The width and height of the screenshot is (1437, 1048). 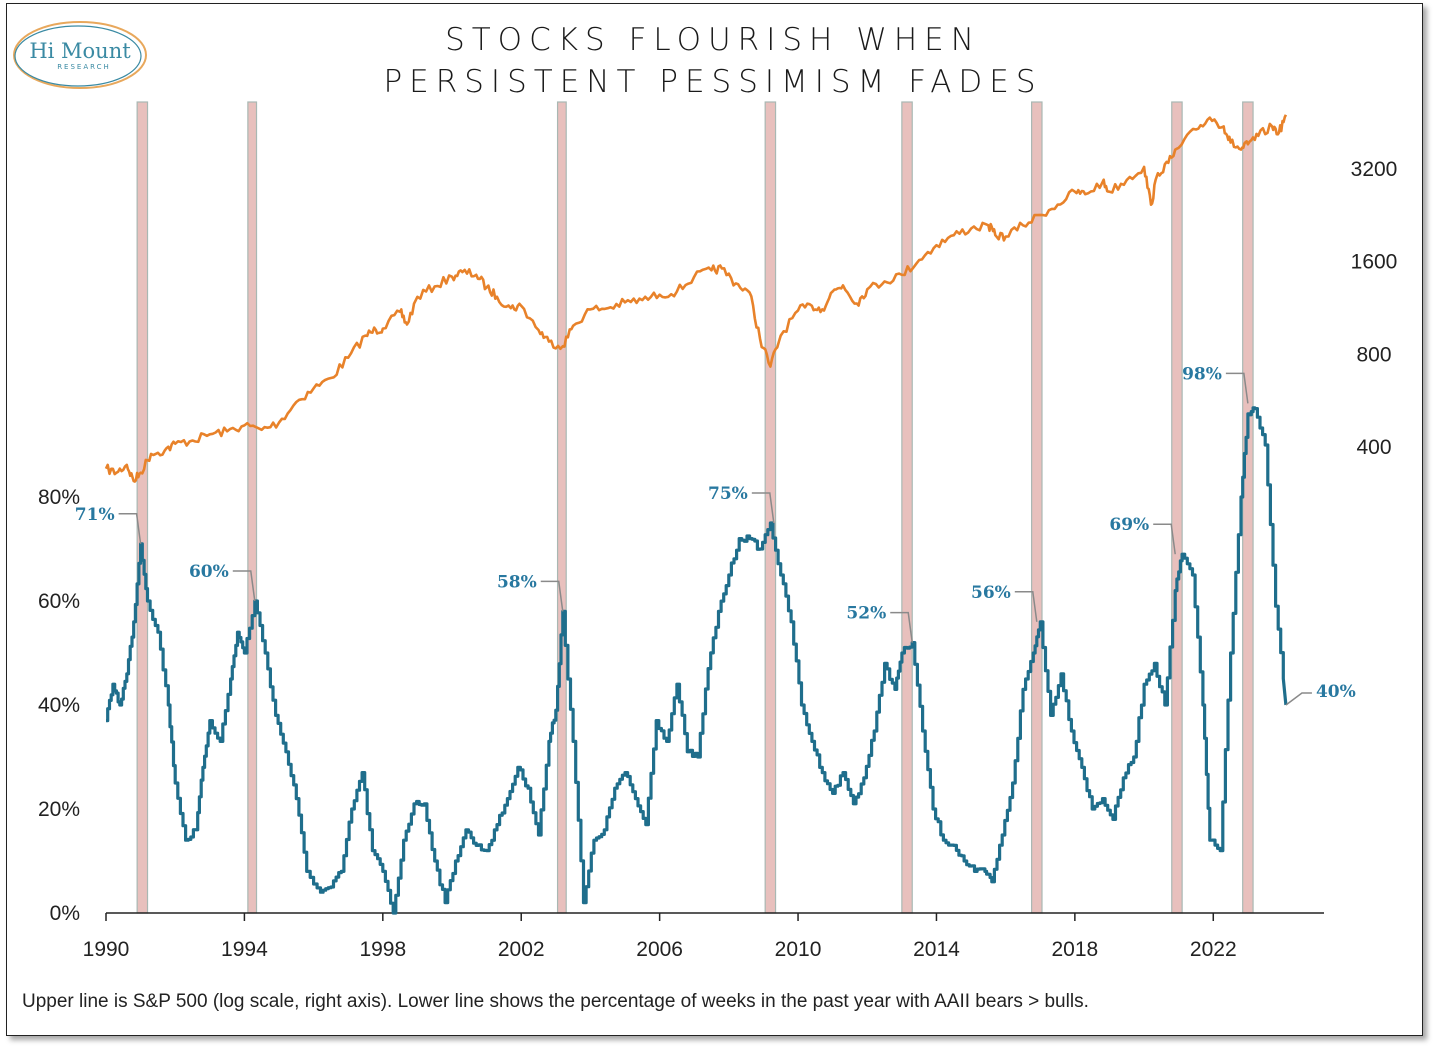 What do you see at coordinates (1129, 525) in the screenshot?
I see `annotation-label-69%: 69%` at bounding box center [1129, 525].